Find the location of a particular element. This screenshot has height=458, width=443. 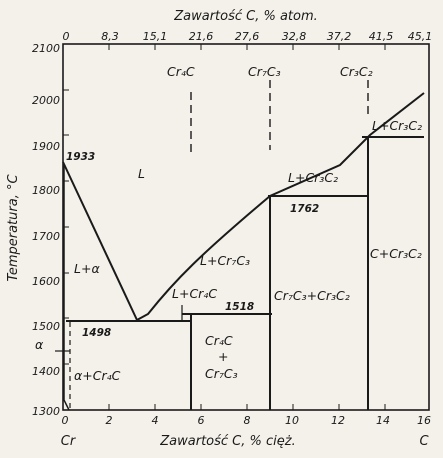

bottom-tick: 10 is located at coordinates (292, 420).